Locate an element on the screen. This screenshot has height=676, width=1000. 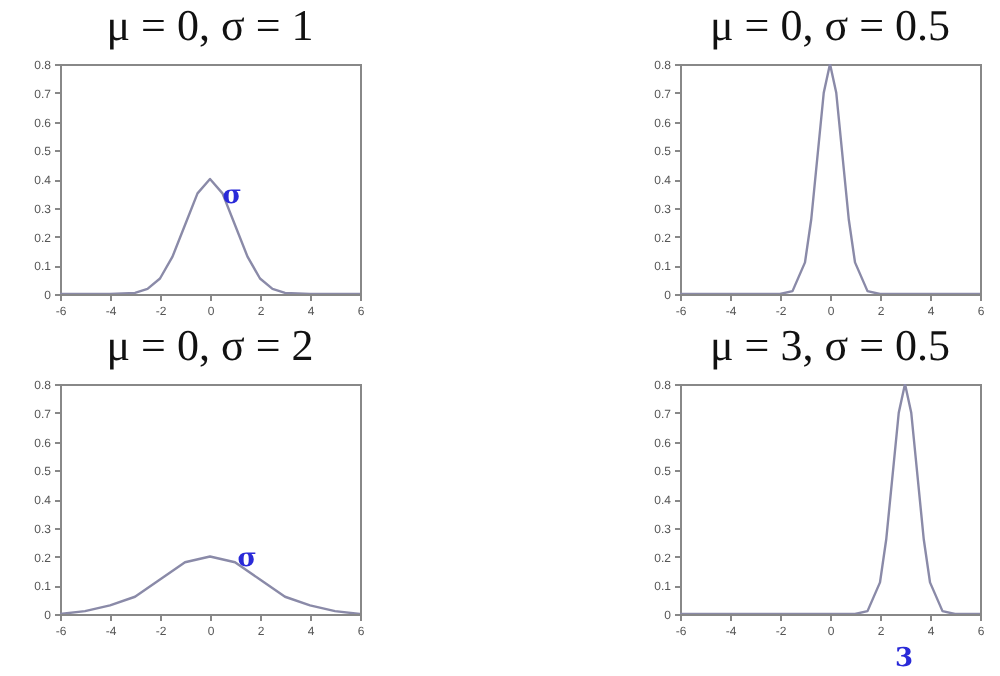
chart-title: μ = 0, σ = 2 is located at coordinates (210, 345).